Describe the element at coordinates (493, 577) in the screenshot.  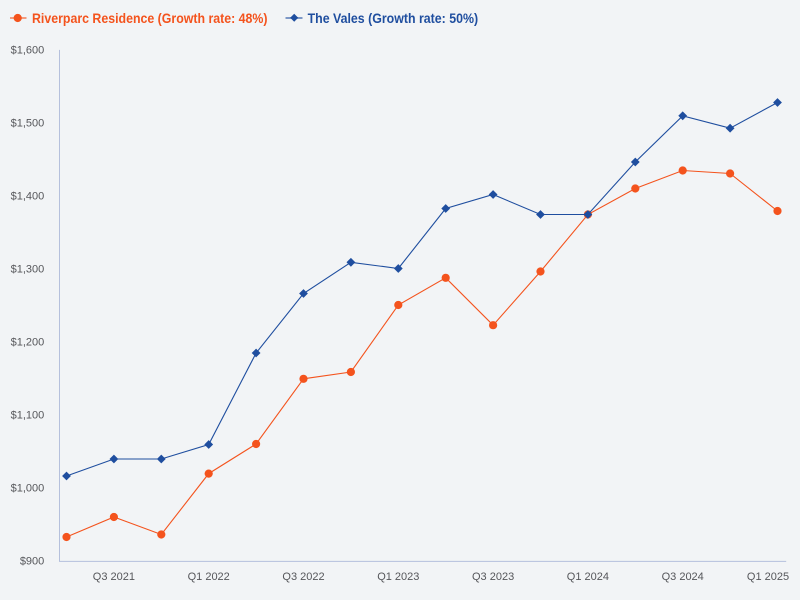
I see `svg-text: Q3 2023` at that location.